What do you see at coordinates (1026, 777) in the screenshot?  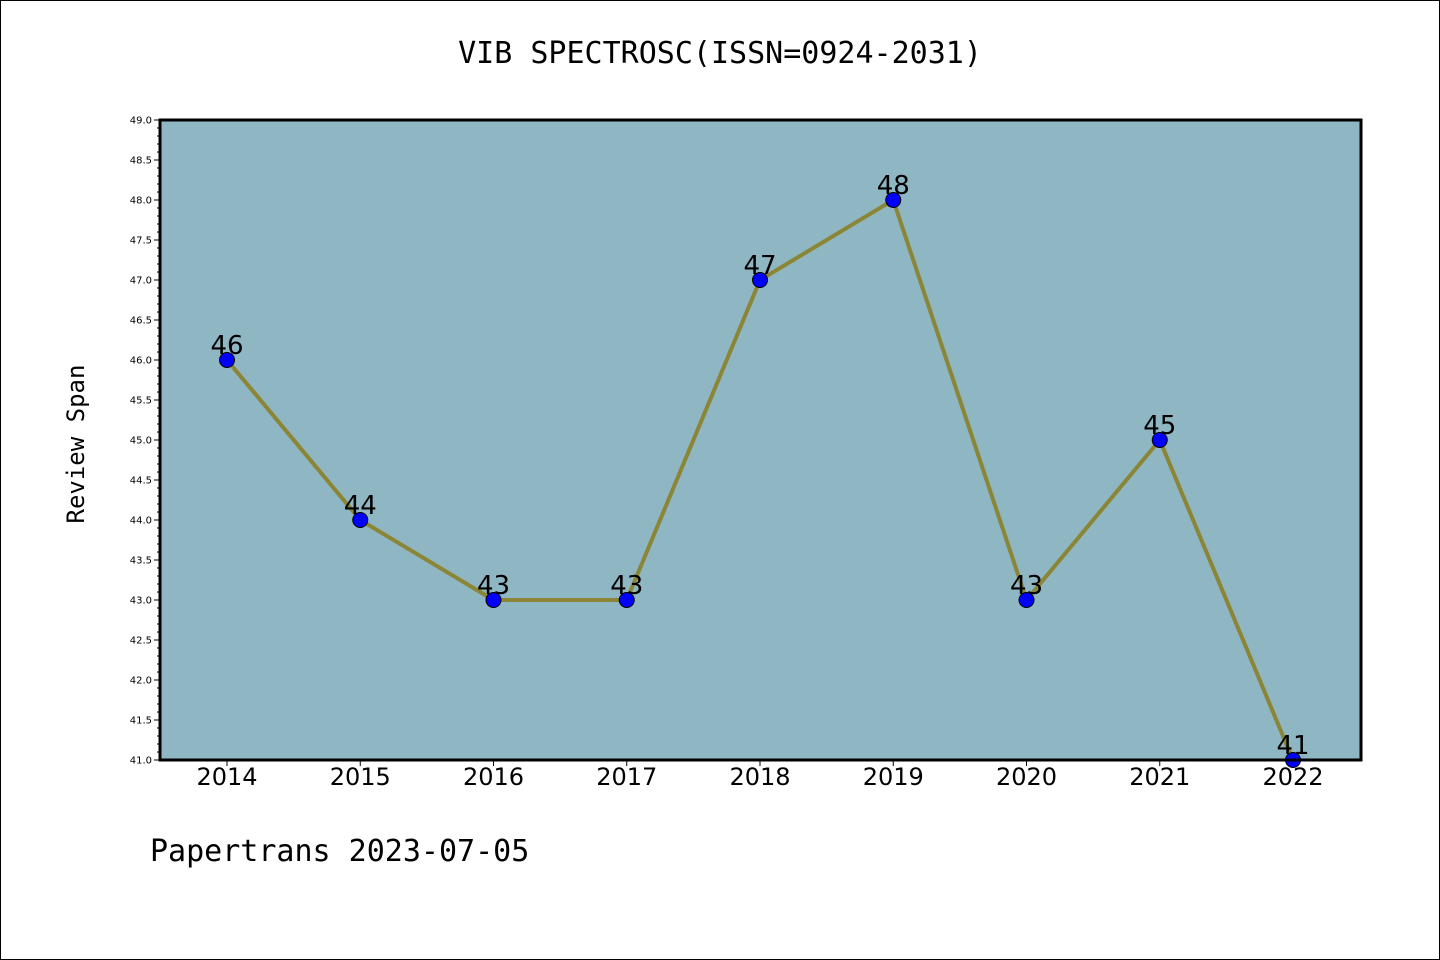 I see `x-tick-label: 2020` at bounding box center [1026, 777].